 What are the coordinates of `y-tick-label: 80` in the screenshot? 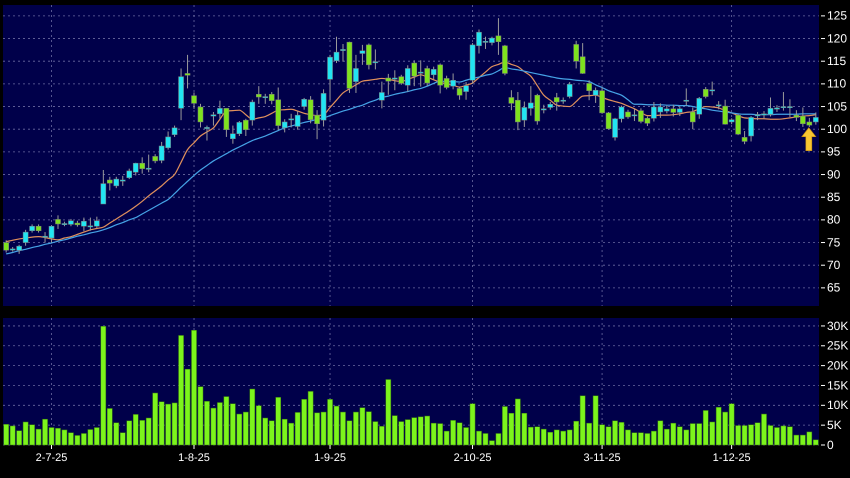 It's located at (834, 219).